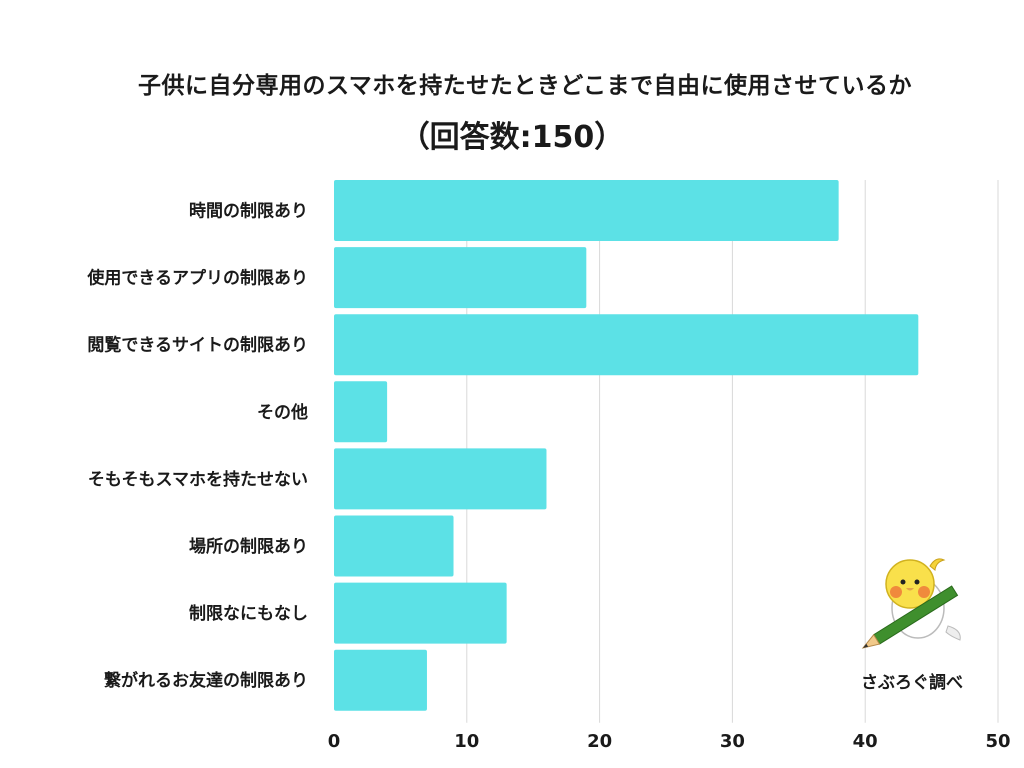 The height and width of the screenshot is (768, 1024). What do you see at coordinates (206, 680) in the screenshot?
I see `category-label: 繋がれるお友達の制限あり` at bounding box center [206, 680].